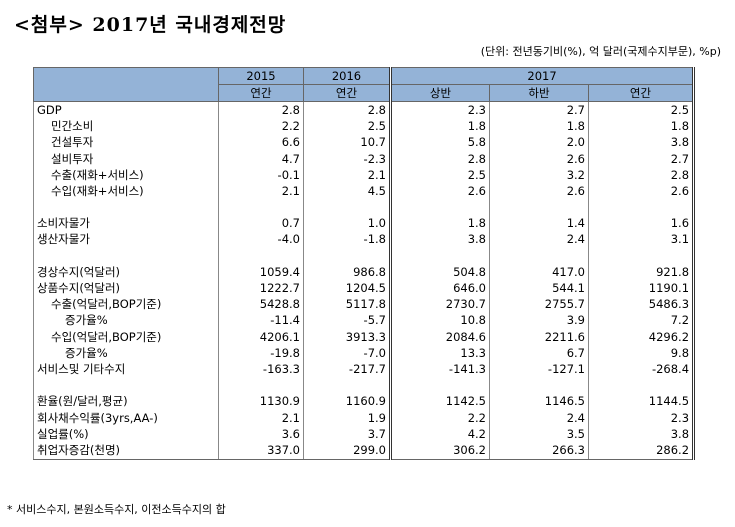 The height and width of the screenshot is (527, 735). What do you see at coordinates (126, 451) in the screenshot?
I see `row-label: 취업자증감(천명)` at bounding box center [126, 451].